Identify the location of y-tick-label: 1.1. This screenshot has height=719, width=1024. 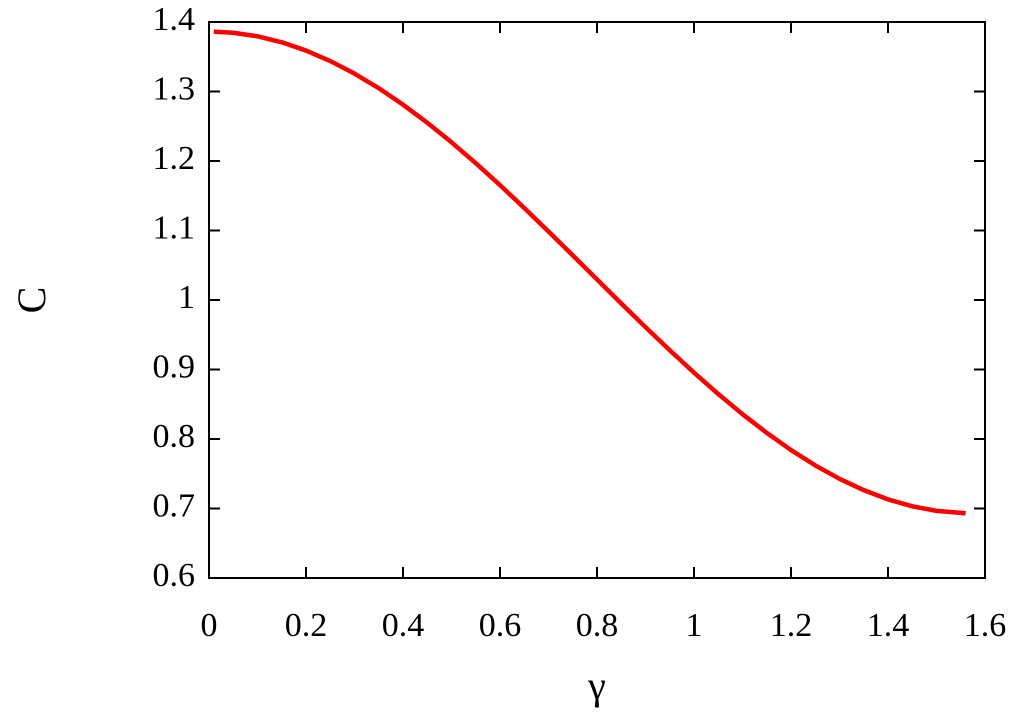
(174, 227).